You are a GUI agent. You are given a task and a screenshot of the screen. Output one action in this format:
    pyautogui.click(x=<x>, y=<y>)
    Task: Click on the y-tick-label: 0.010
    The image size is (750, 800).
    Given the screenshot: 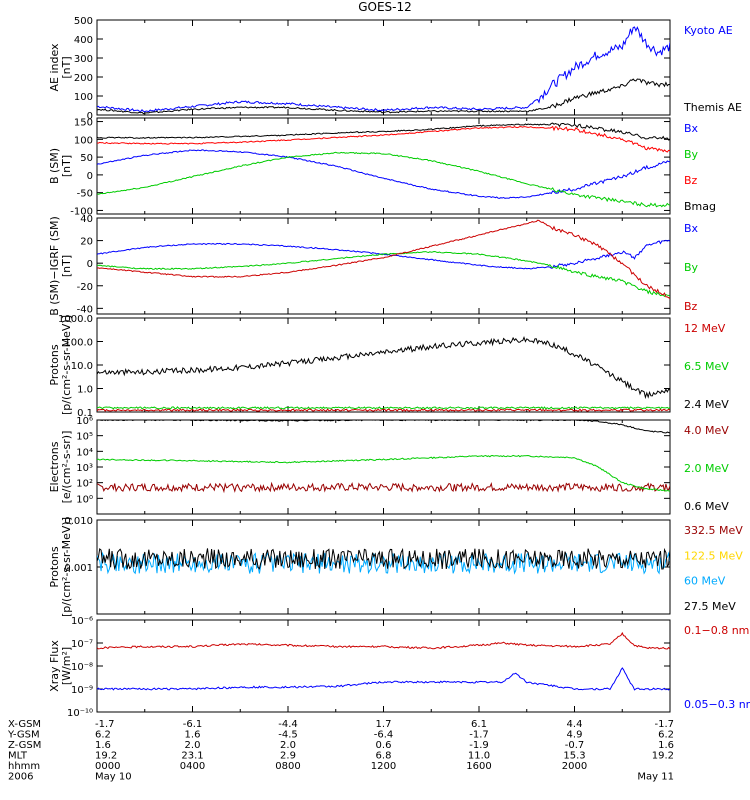 What is the action you would take?
    pyautogui.click(x=78, y=521)
    